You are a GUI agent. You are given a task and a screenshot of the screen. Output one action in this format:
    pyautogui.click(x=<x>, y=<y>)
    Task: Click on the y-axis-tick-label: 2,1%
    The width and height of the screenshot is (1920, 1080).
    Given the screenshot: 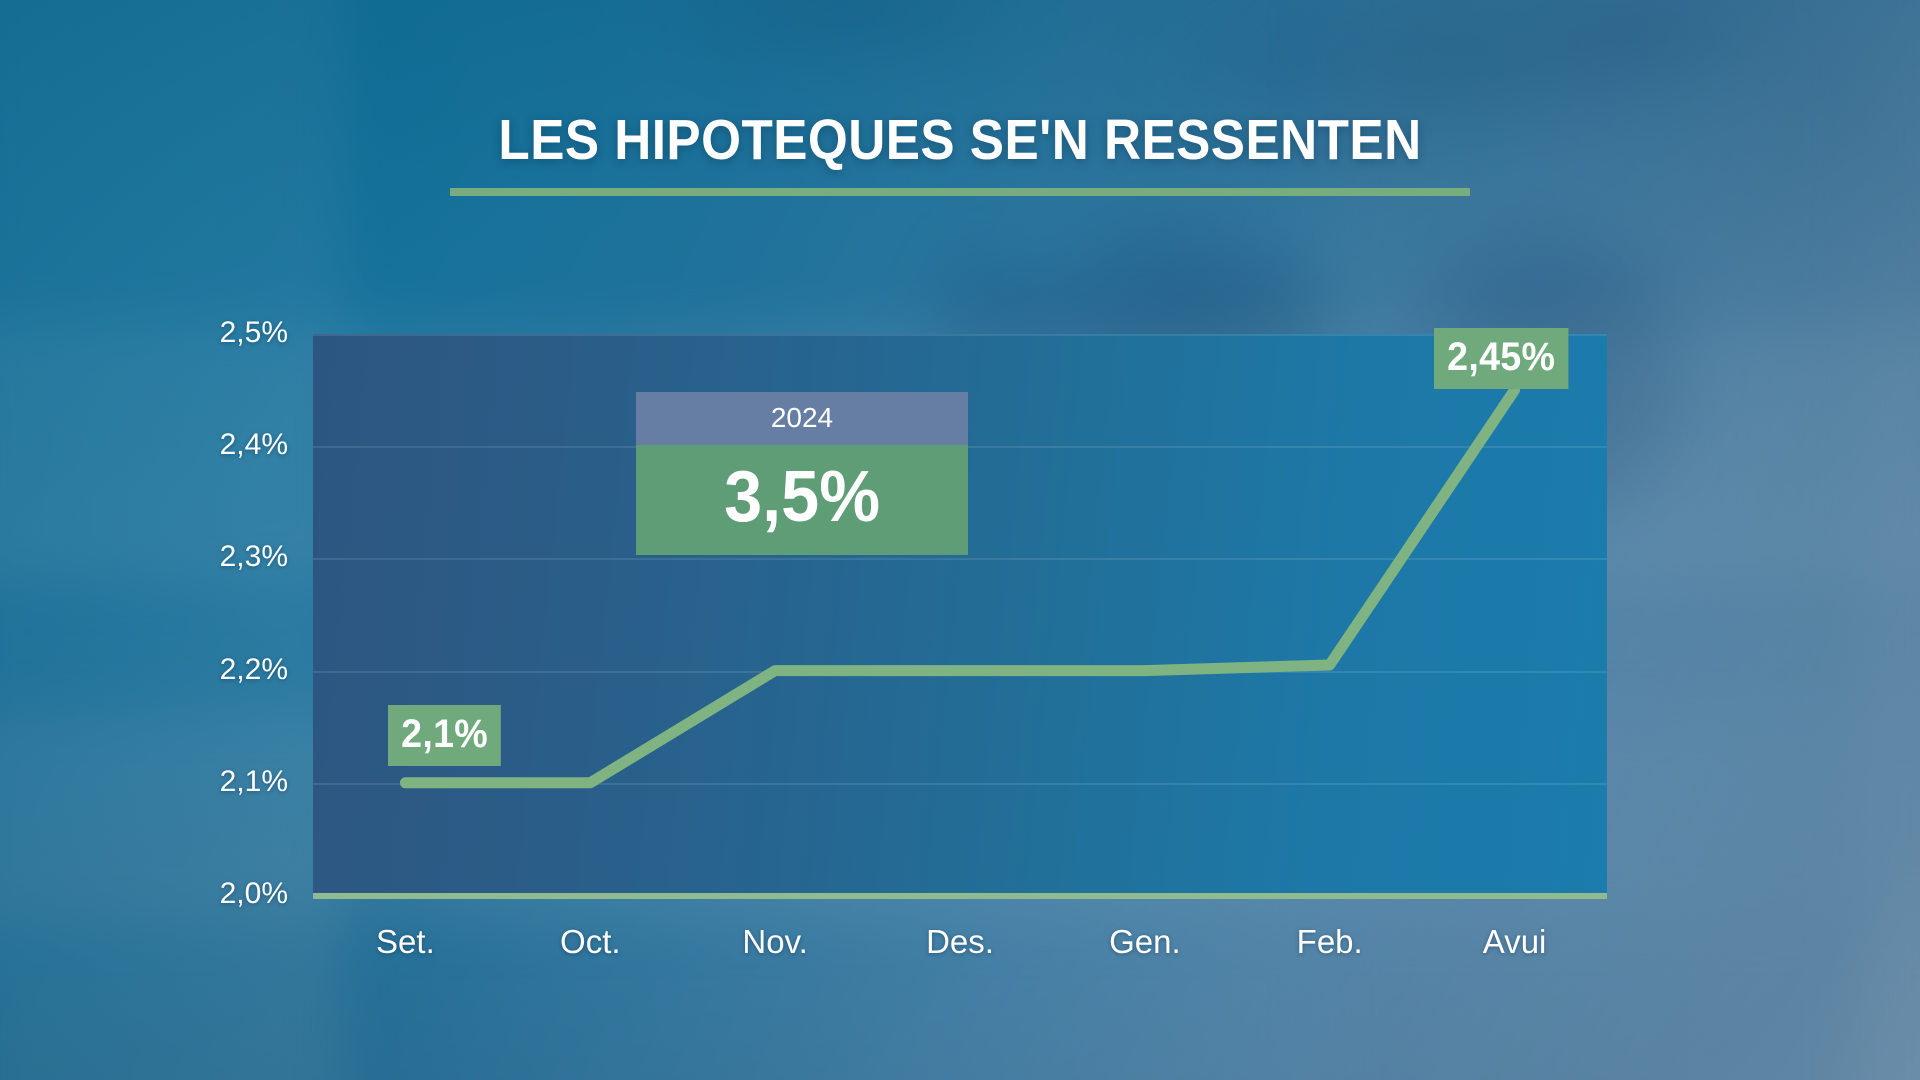 What is the action you would take?
    pyautogui.click(x=253, y=781)
    